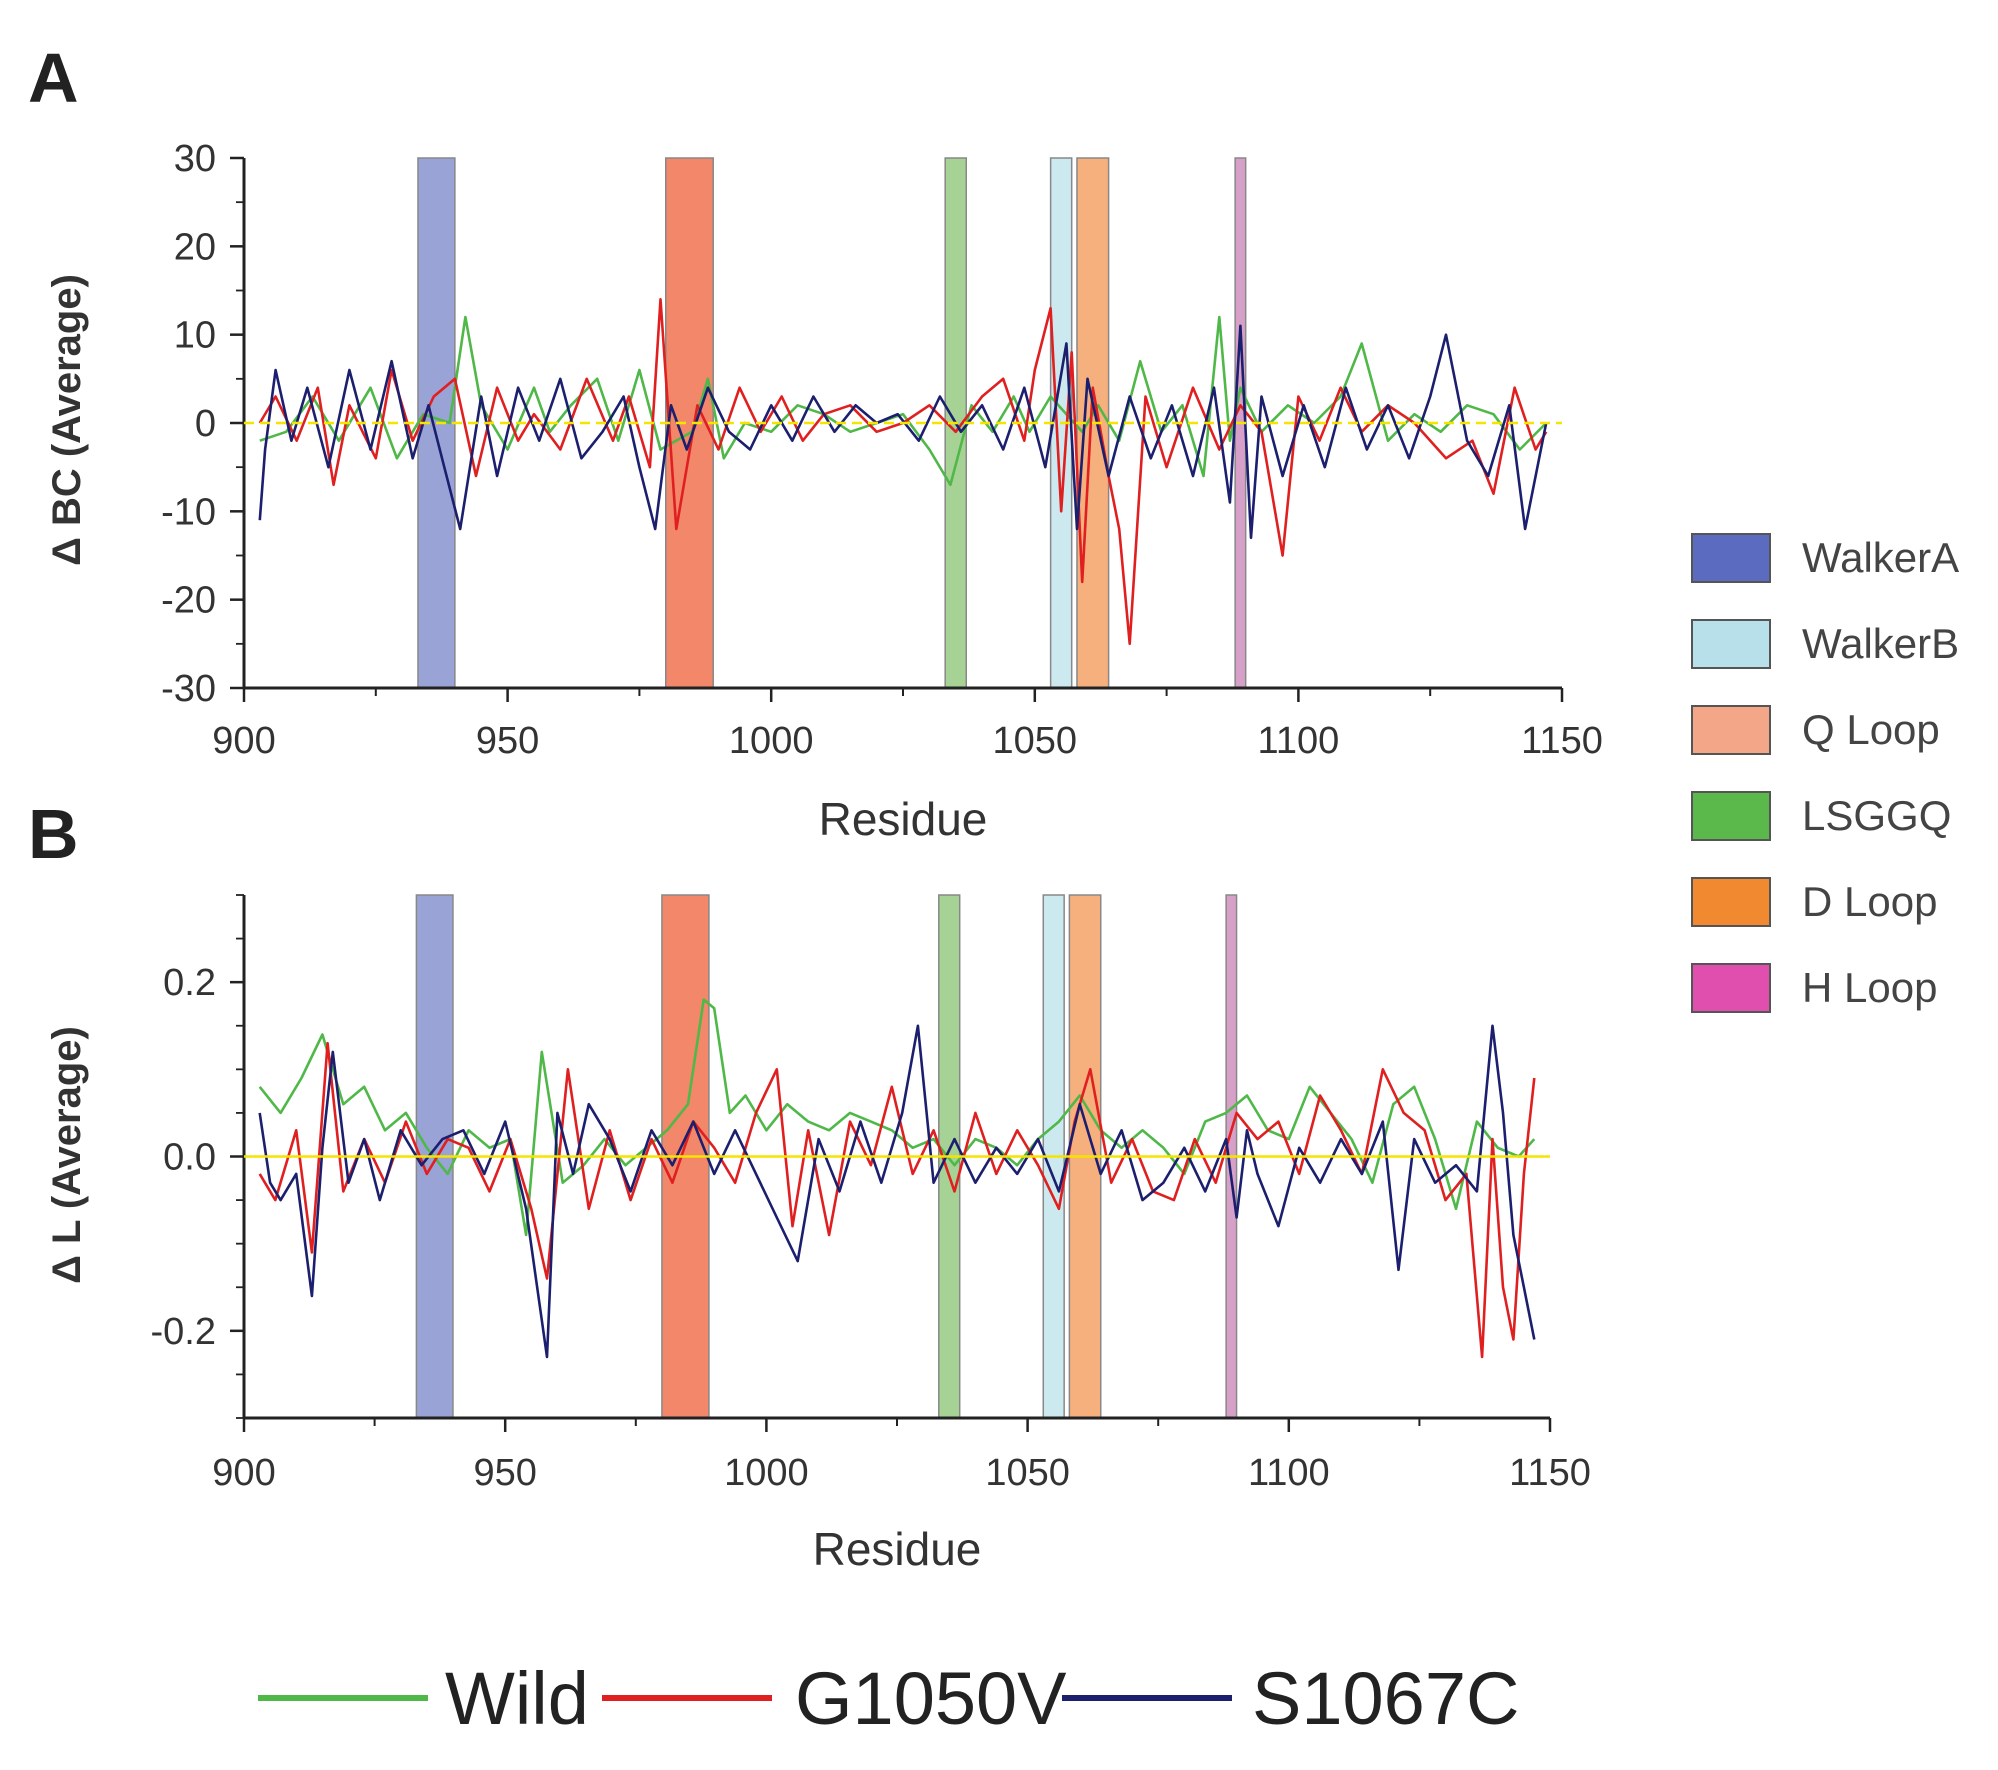 Image resolution: width=1998 pixels, height=1770 pixels. Describe the element at coordinates (1876, 815) in the screenshot. I see `legend-label-lsggq: LSGGQ` at that location.